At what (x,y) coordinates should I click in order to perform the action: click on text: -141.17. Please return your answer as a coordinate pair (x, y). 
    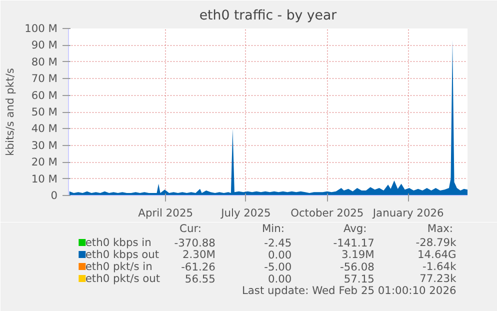
    Looking at the image, I should click on (353, 243).